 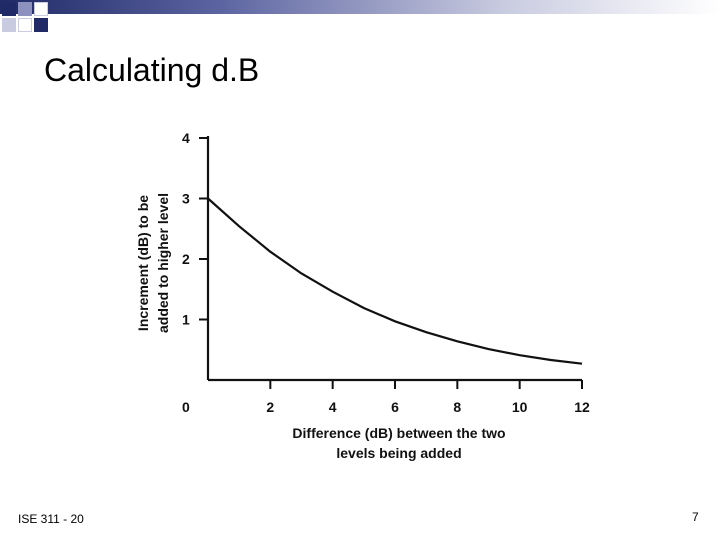 I want to click on x-tick-label: 12, so click(x=582, y=407).